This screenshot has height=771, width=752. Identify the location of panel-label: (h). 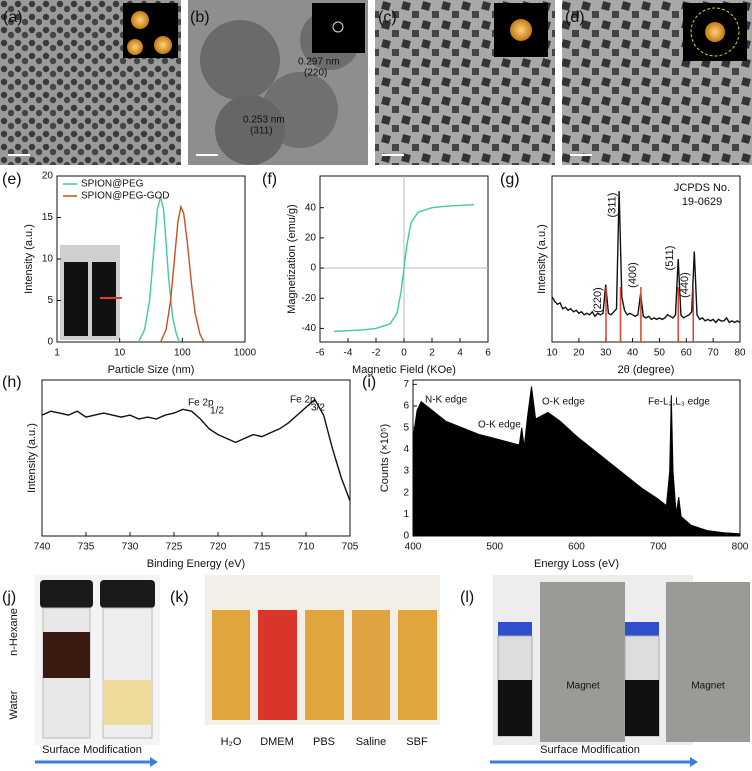
(12, 382).